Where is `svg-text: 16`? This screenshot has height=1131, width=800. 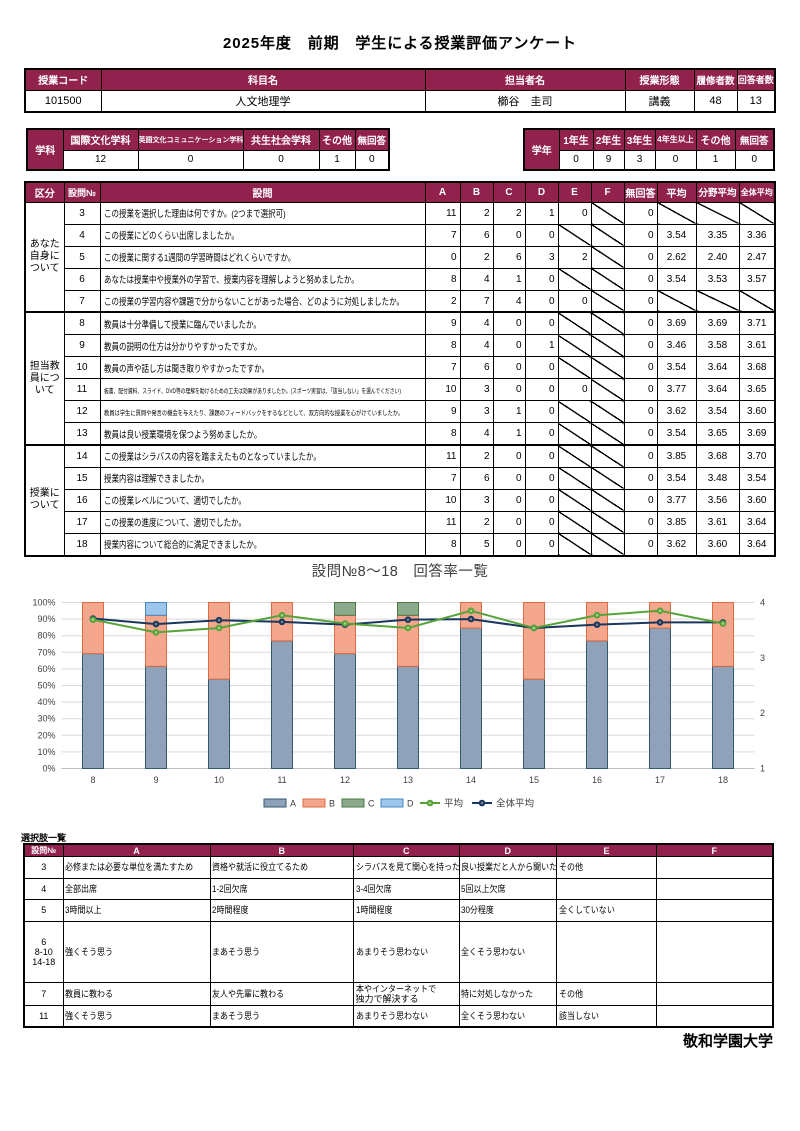
svg-text: 16 is located at coordinates (597, 780).